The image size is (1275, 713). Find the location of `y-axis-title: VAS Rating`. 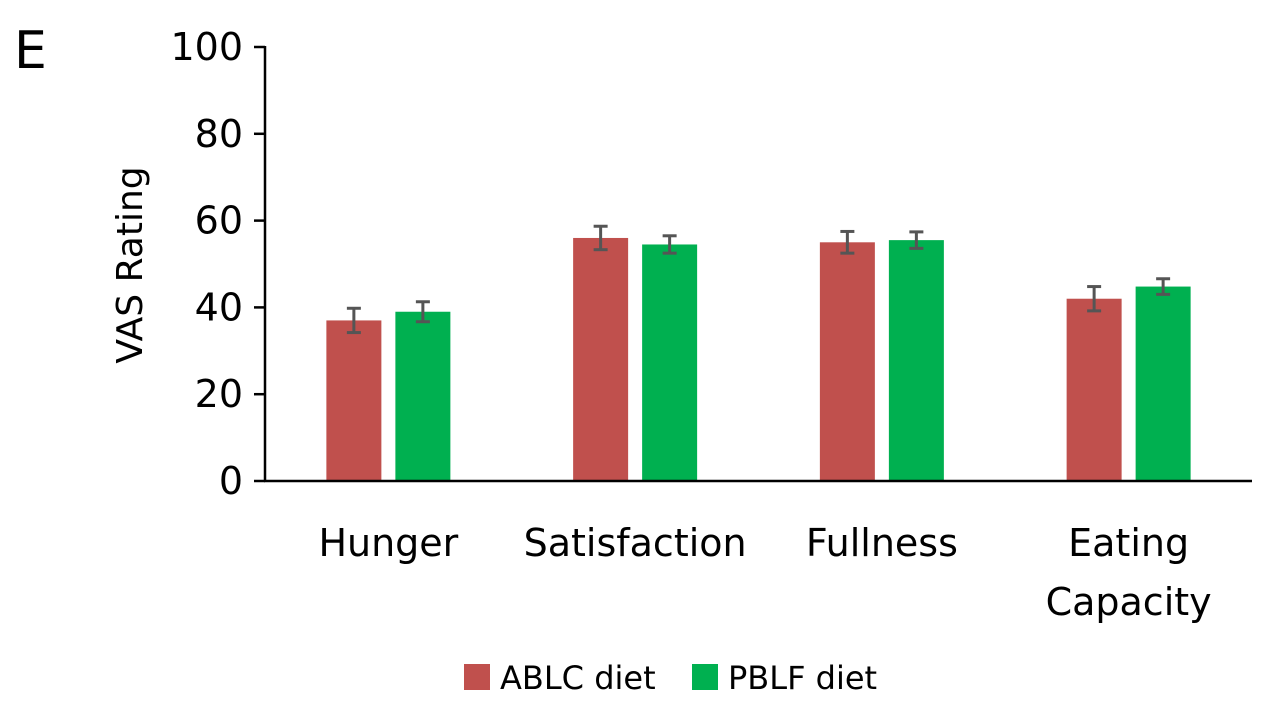

y-axis-title: VAS Rating is located at coordinates (130, 264).